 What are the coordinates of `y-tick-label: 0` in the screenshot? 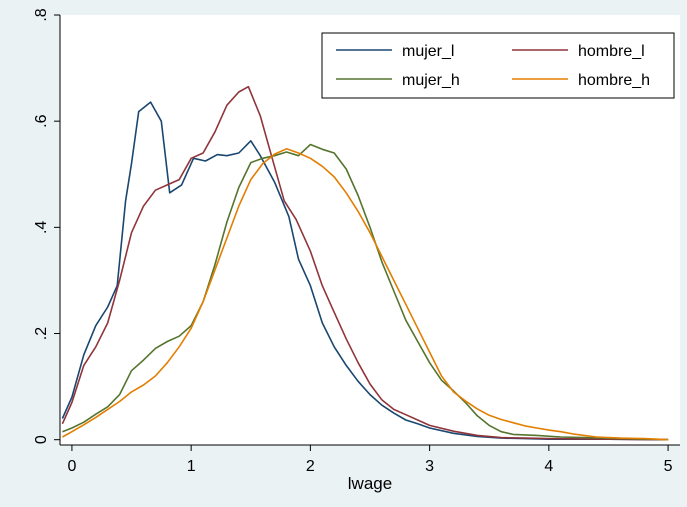 It's located at (41, 439).